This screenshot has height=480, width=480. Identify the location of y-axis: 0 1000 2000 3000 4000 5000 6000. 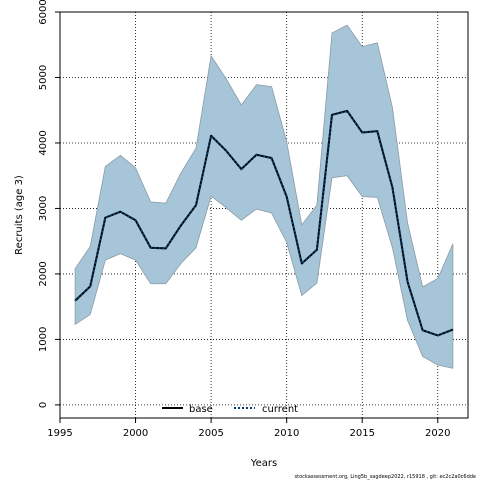
(49, 204).